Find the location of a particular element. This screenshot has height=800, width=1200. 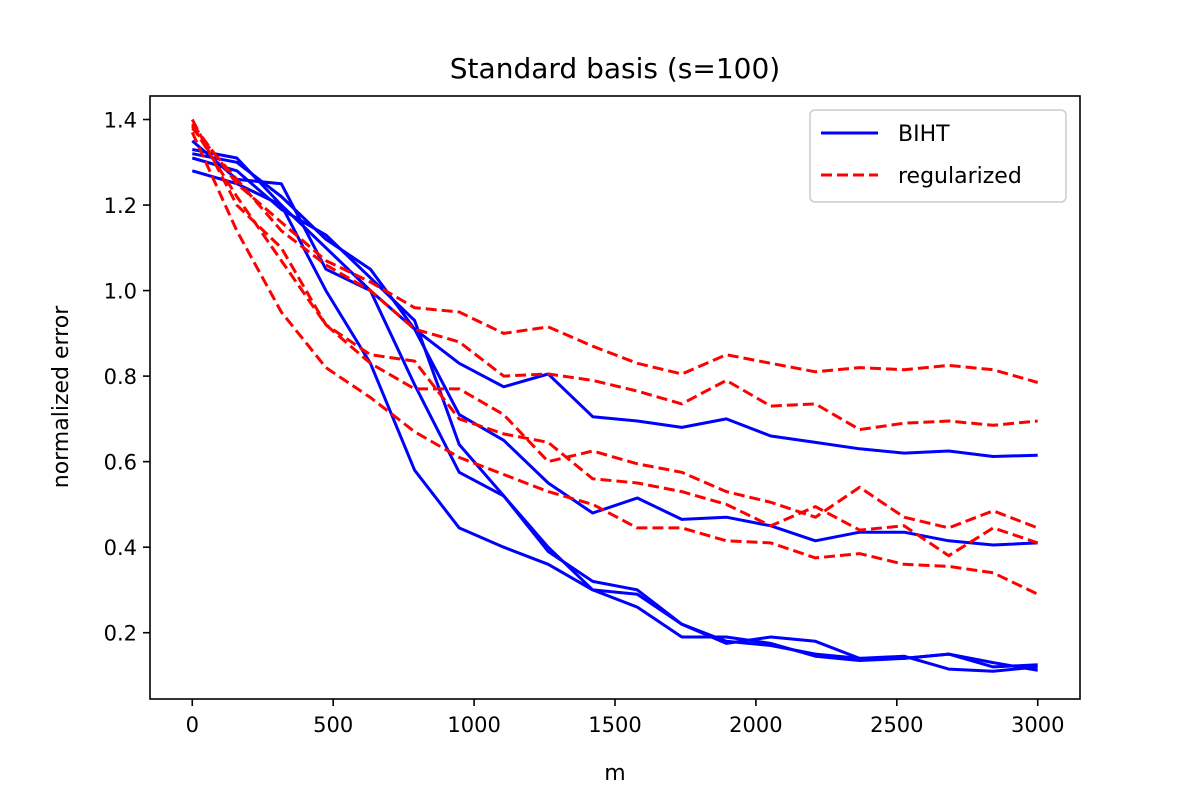

x-axis-label: m is located at coordinates (614, 773).